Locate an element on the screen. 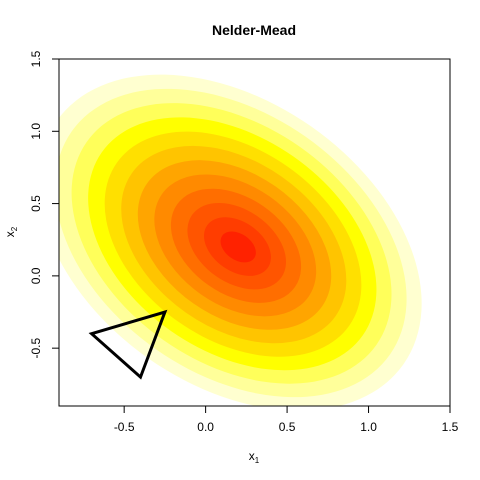 The height and width of the screenshot is (480, 480). x-axis: -0.5 0.0 0.5 1.0 1.5 is located at coordinates (286, 420).